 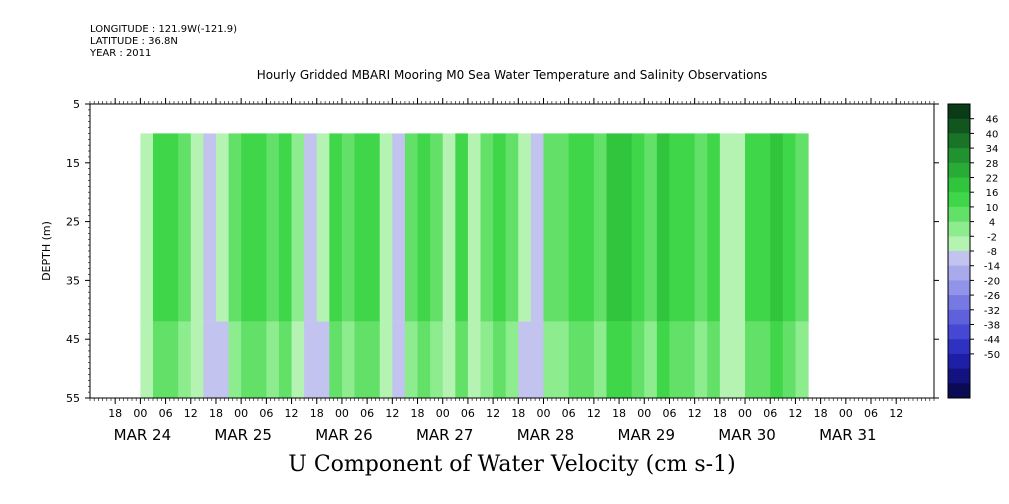 What do you see at coordinates (992, 208) in the screenshot?
I see `colorbar-label: 10` at bounding box center [992, 208].